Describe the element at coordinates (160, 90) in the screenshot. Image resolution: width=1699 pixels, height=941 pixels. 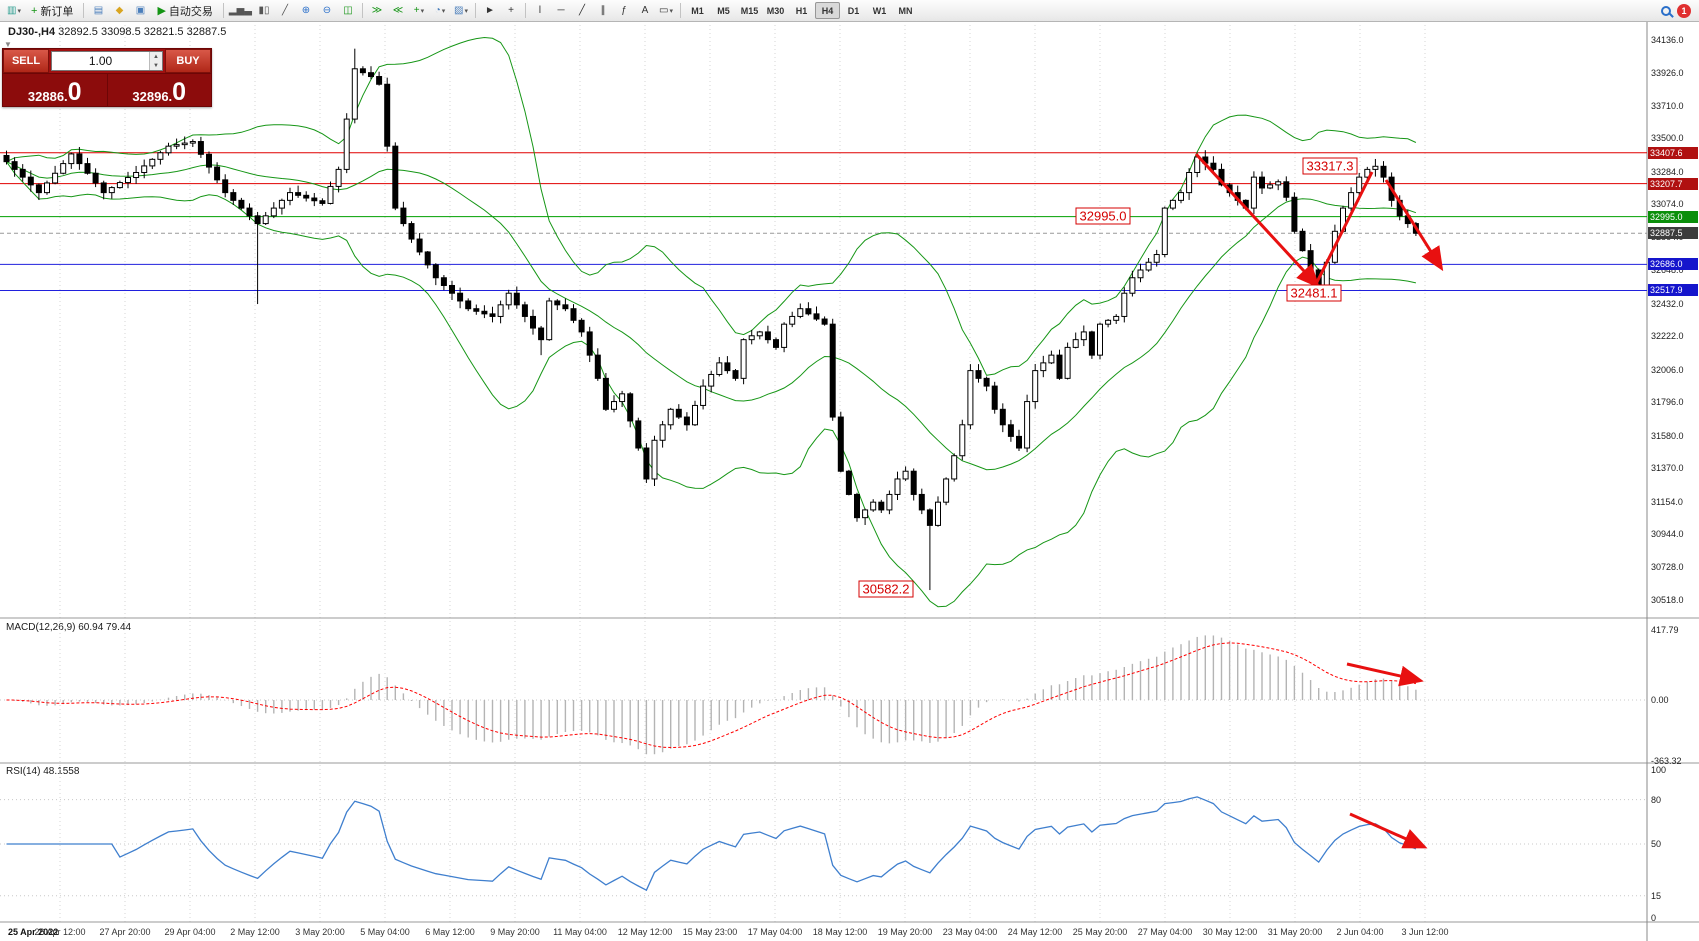
I see `buy-price: 32896. 0` at that location.